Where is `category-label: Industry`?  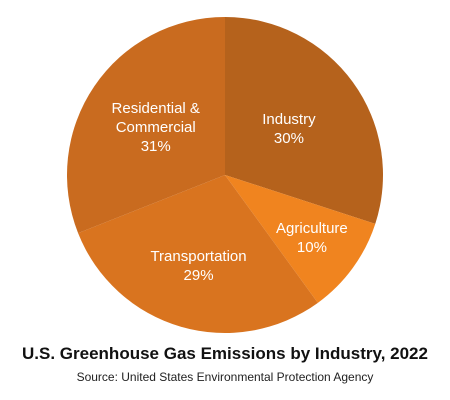
category-label: Industry is located at coordinates (289, 119).